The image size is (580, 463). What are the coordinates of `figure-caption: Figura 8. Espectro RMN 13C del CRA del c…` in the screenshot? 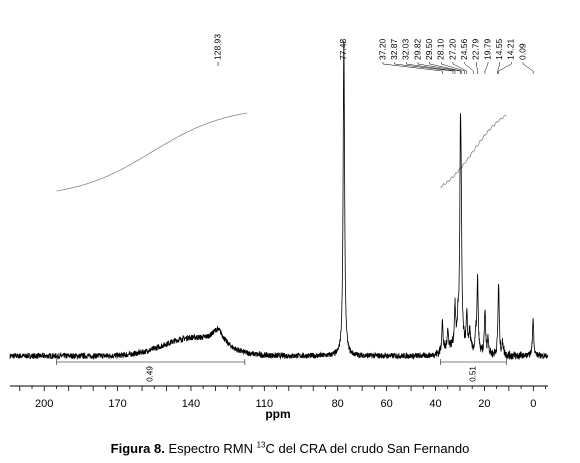 It's located at (290, 448).